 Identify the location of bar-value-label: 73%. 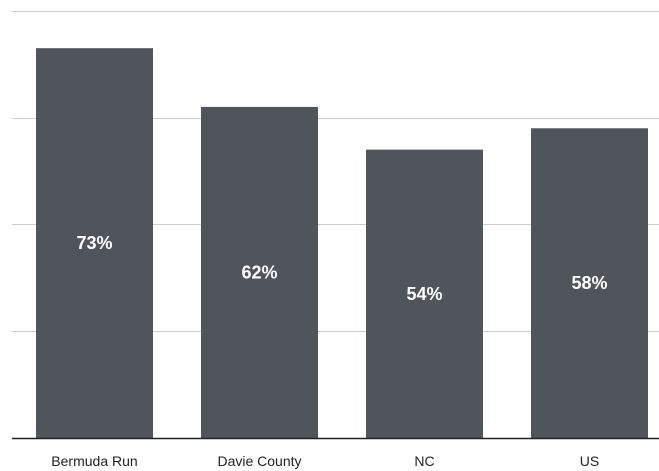
(94, 243).